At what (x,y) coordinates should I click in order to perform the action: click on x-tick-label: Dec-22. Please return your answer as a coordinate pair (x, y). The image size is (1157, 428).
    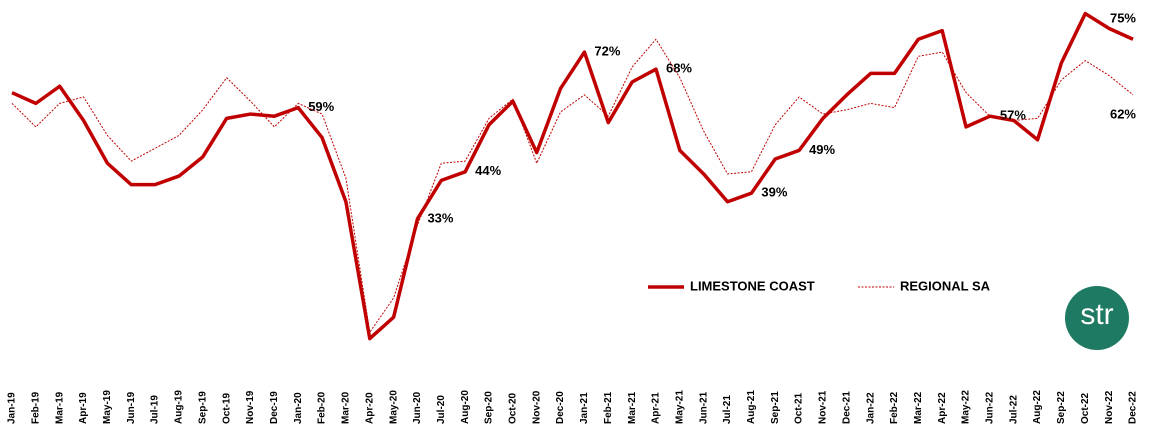
    Looking at the image, I should click on (1133, 407).